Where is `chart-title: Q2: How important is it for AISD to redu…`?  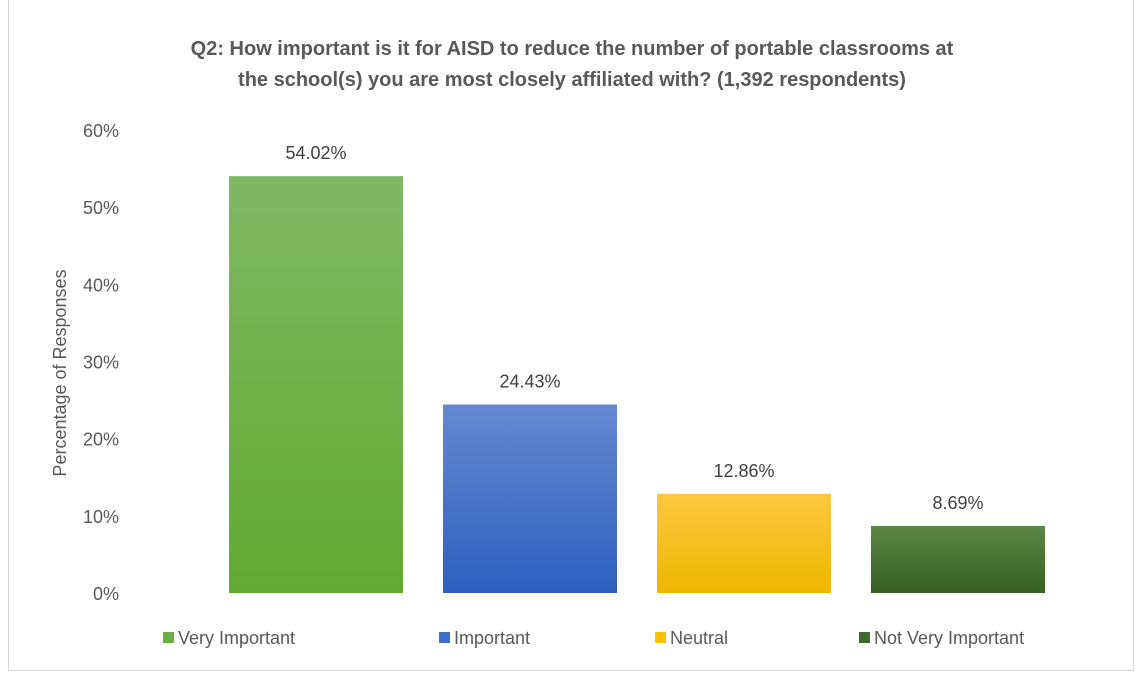
chart-title: Q2: How important is it for AISD to redu… is located at coordinates (572, 64).